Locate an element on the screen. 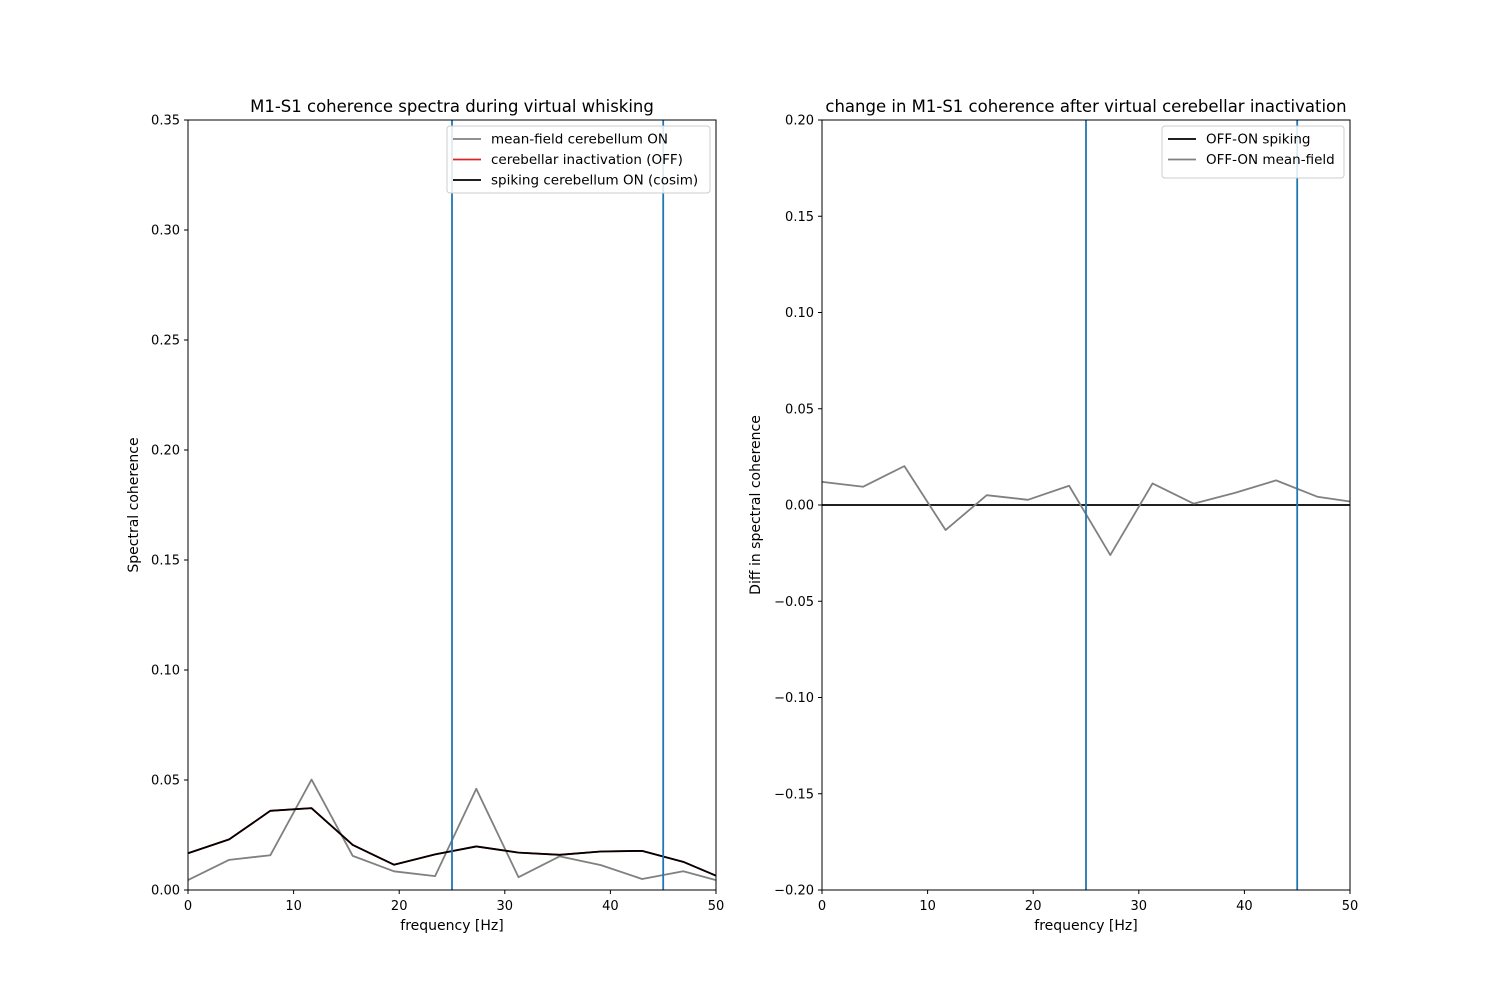 Image resolution: width=1500 pixels, height=1000 pixels. coherence-spectra-x-tick-label: 30 is located at coordinates (505, 906).